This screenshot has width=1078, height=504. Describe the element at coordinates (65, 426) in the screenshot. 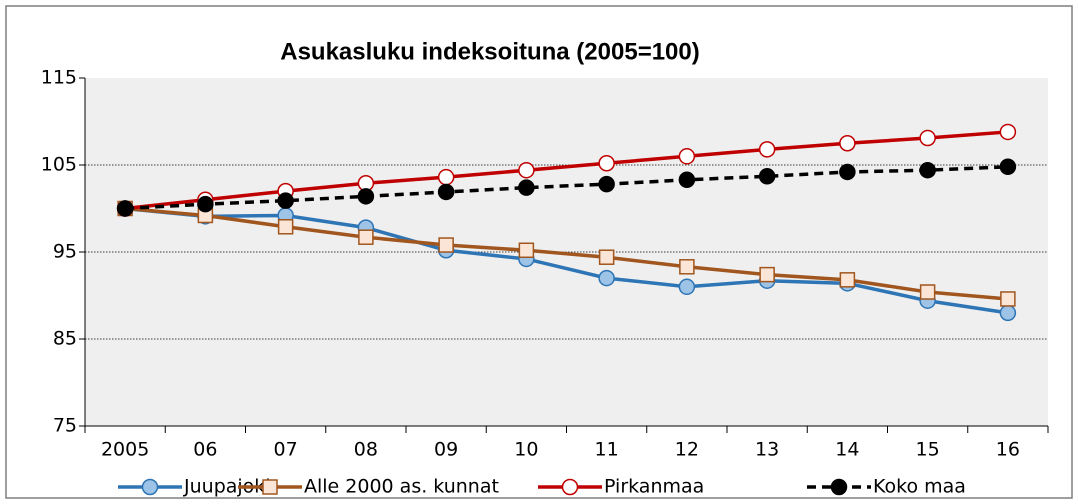

I see `y-tick-label: 75` at that location.